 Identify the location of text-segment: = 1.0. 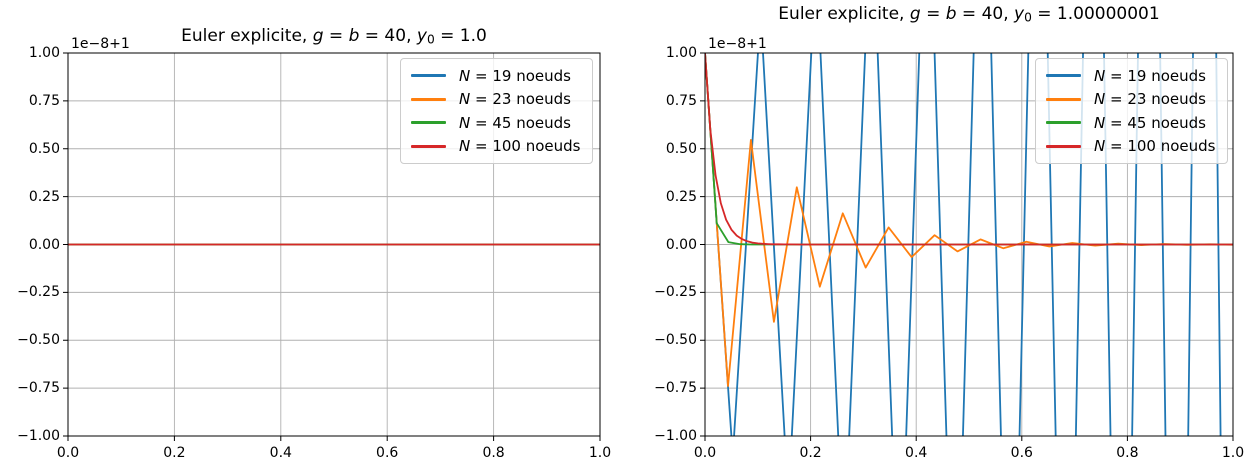
(460, 36).